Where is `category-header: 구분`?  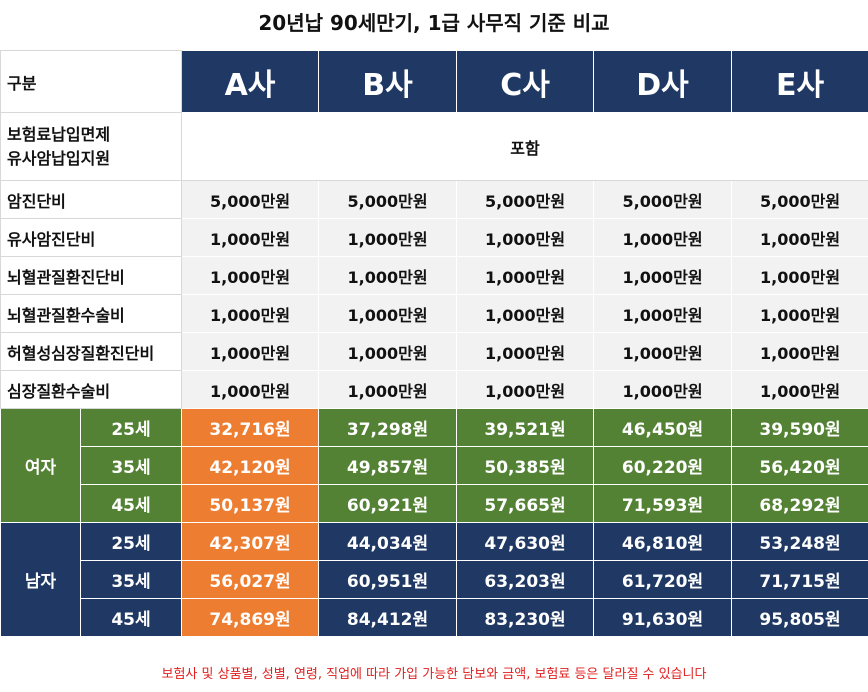 category-header: 구분 is located at coordinates (91, 81).